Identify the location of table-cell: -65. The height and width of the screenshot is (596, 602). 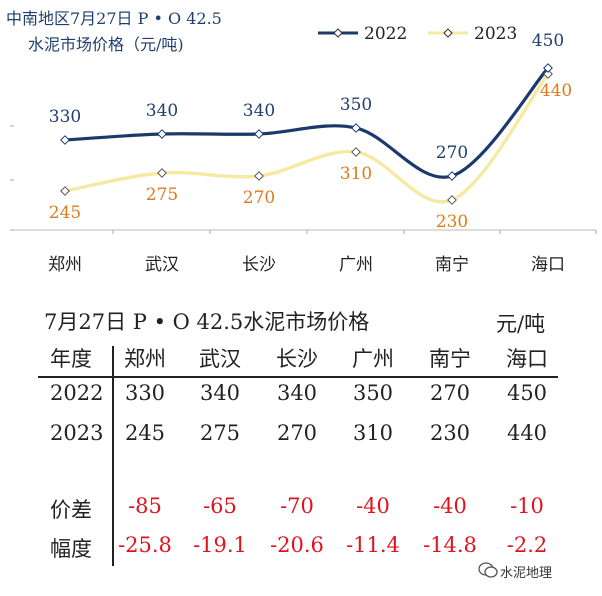
(220, 506).